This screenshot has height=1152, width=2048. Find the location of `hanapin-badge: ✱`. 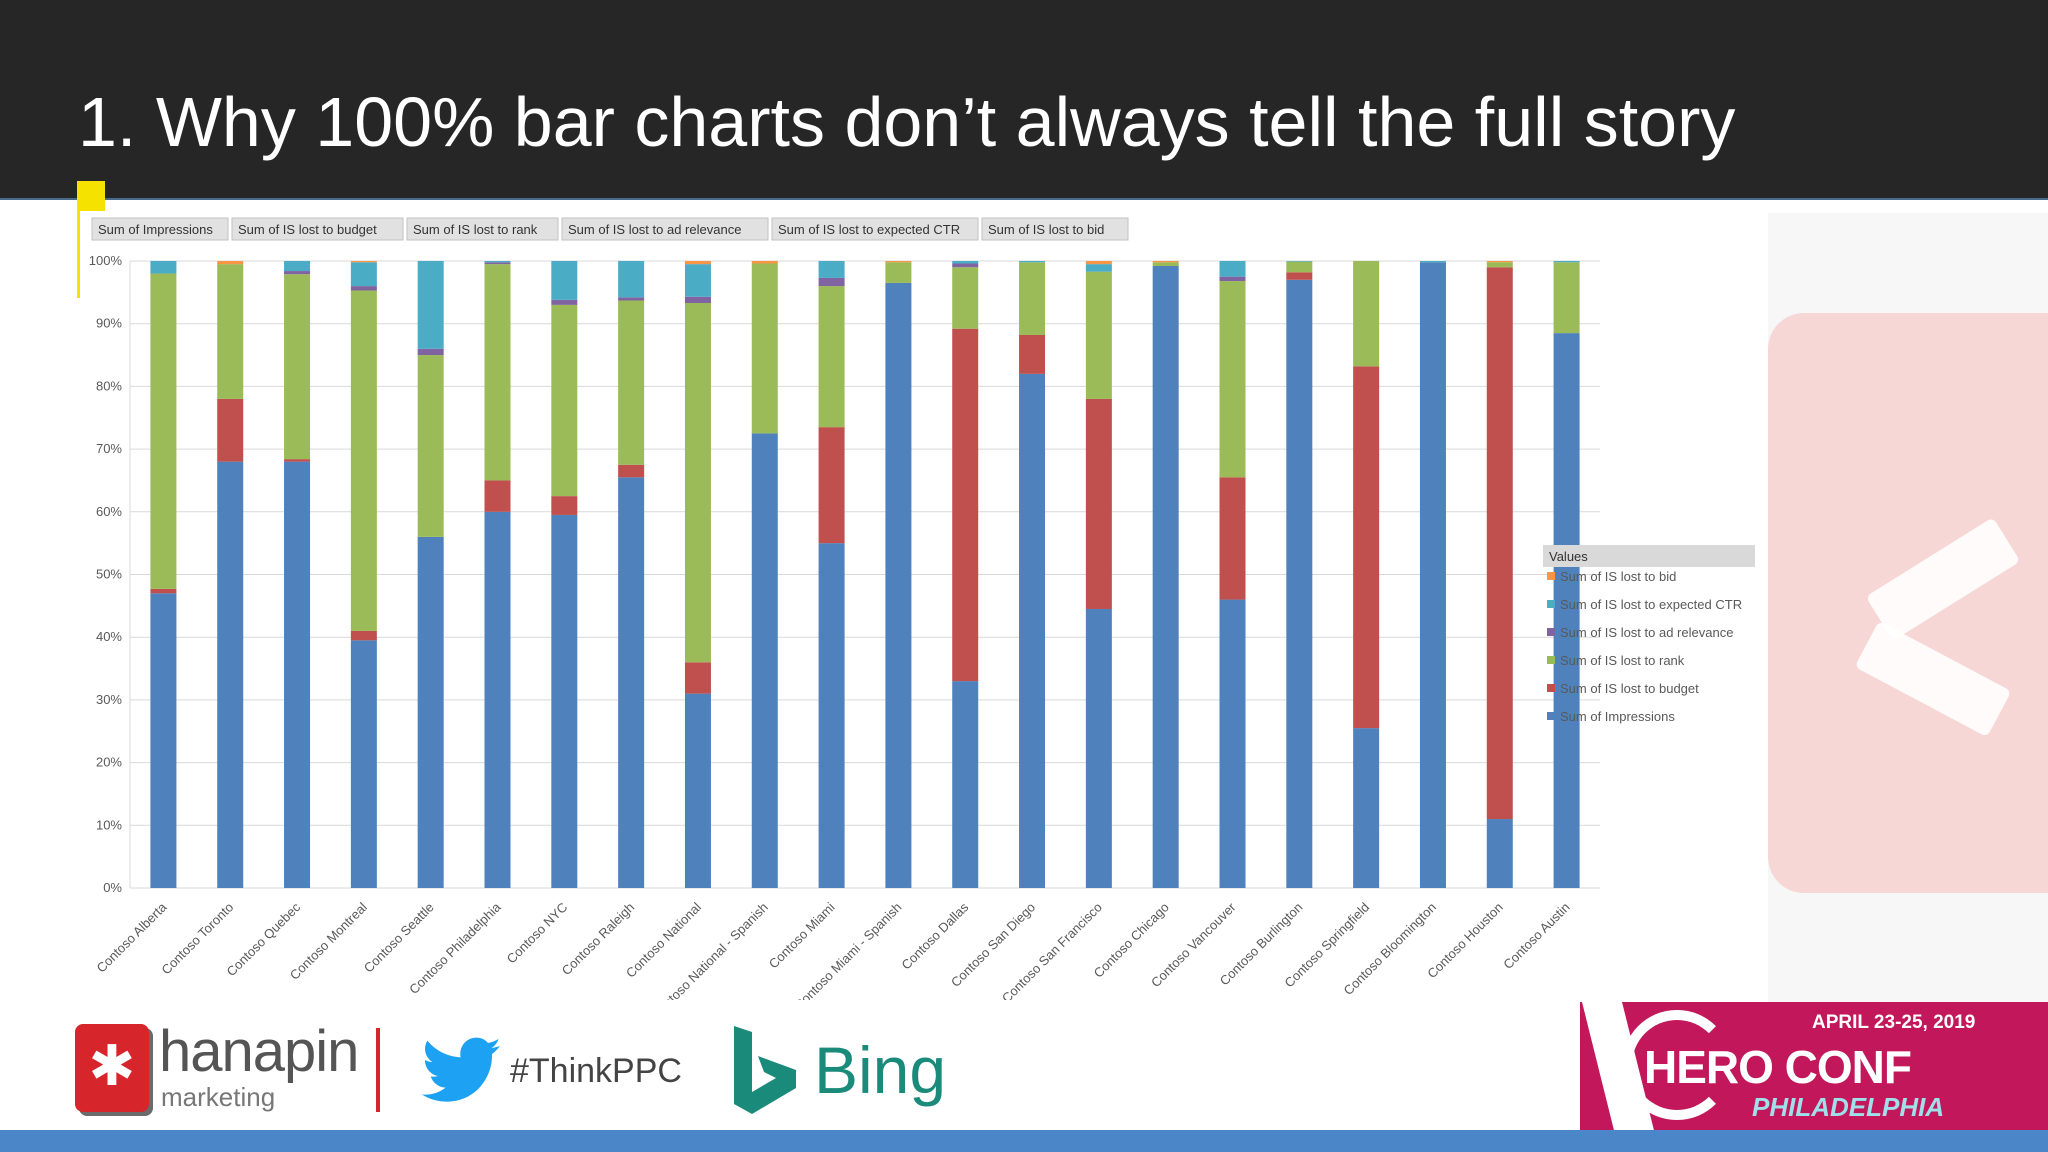

hanapin-badge: ✱ is located at coordinates (112, 1068).